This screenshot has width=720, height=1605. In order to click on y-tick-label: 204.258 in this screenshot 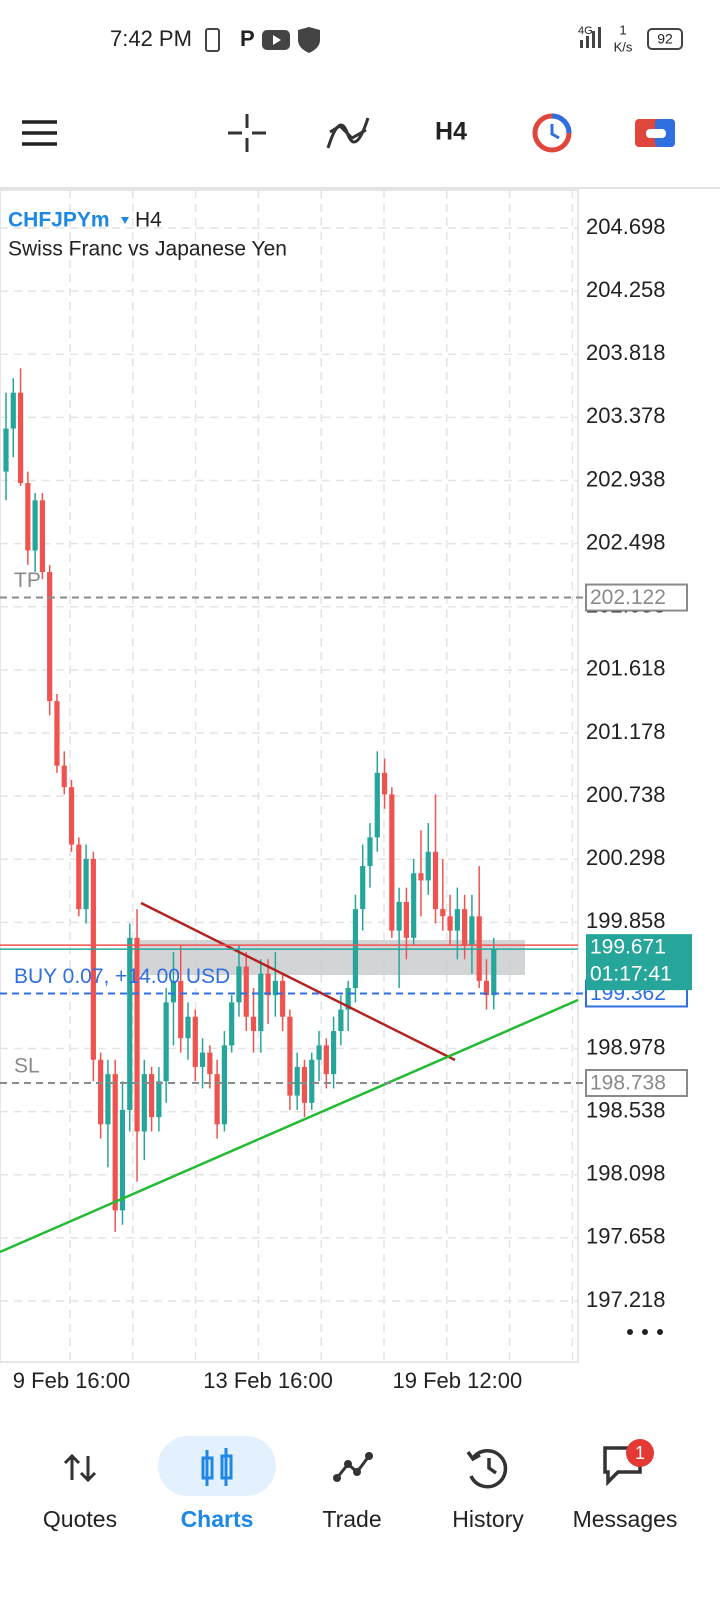, I will do `click(626, 289)`.